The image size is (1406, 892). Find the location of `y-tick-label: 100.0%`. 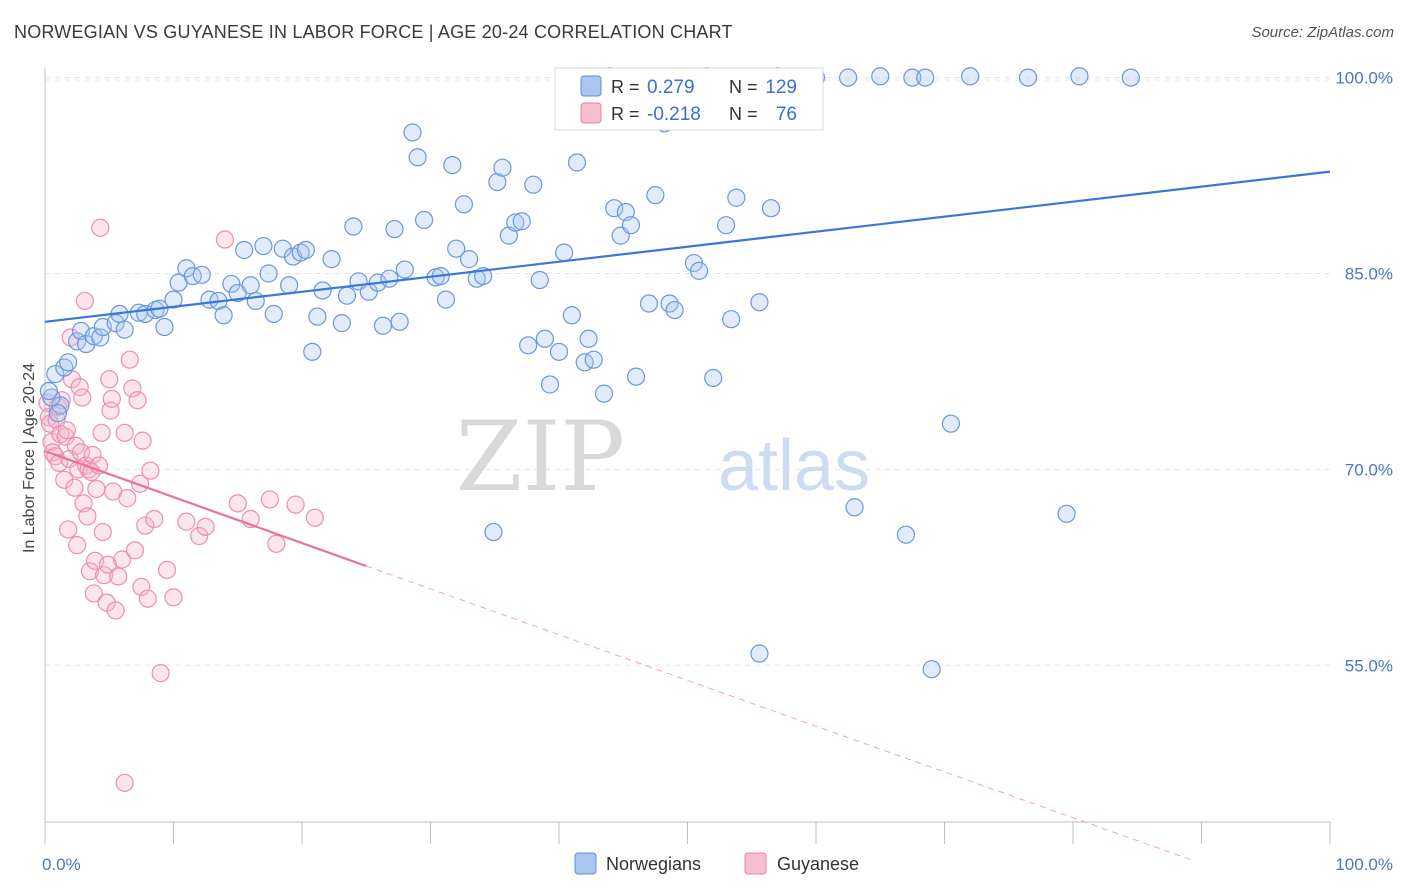

y-tick-label: 100.0% is located at coordinates (1364, 78).